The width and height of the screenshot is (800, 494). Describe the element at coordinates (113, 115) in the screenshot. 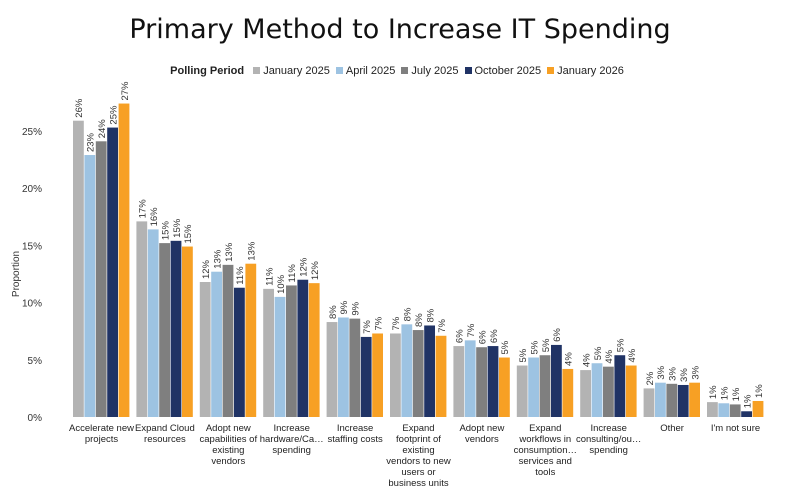

I see `data-label: 25%` at that location.